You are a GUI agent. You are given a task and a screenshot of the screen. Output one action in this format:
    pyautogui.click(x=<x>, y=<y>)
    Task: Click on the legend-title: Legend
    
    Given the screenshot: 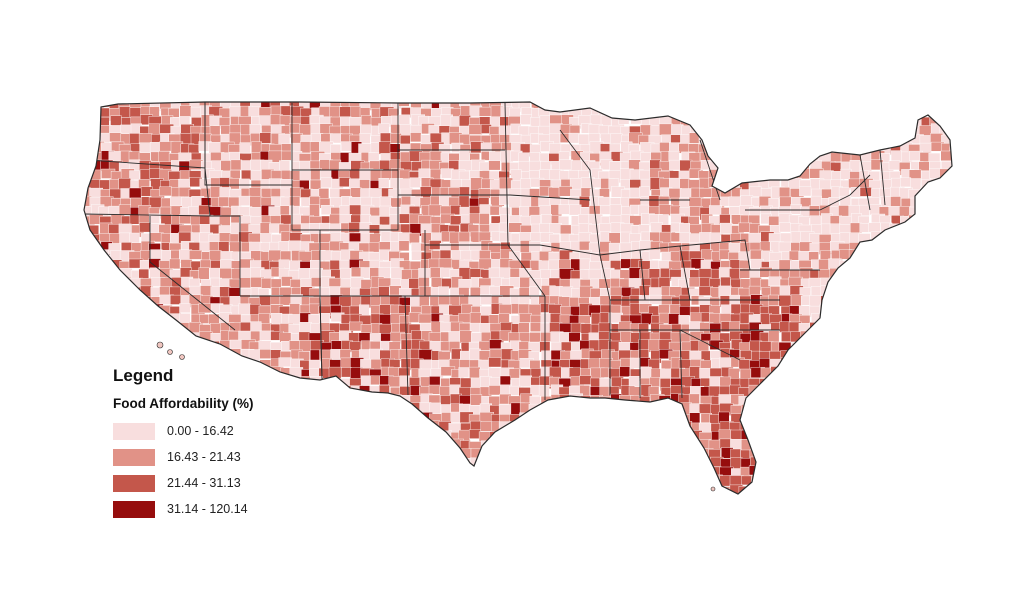 What is the action you would take?
    pyautogui.click(x=143, y=375)
    